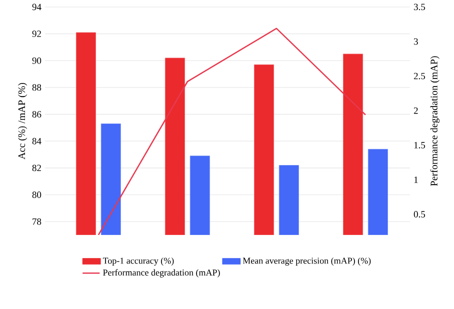 This screenshot has height=309, width=454. Describe the element at coordinates (37, 221) in the screenshot. I see `y-tick-label: 78` at that location.